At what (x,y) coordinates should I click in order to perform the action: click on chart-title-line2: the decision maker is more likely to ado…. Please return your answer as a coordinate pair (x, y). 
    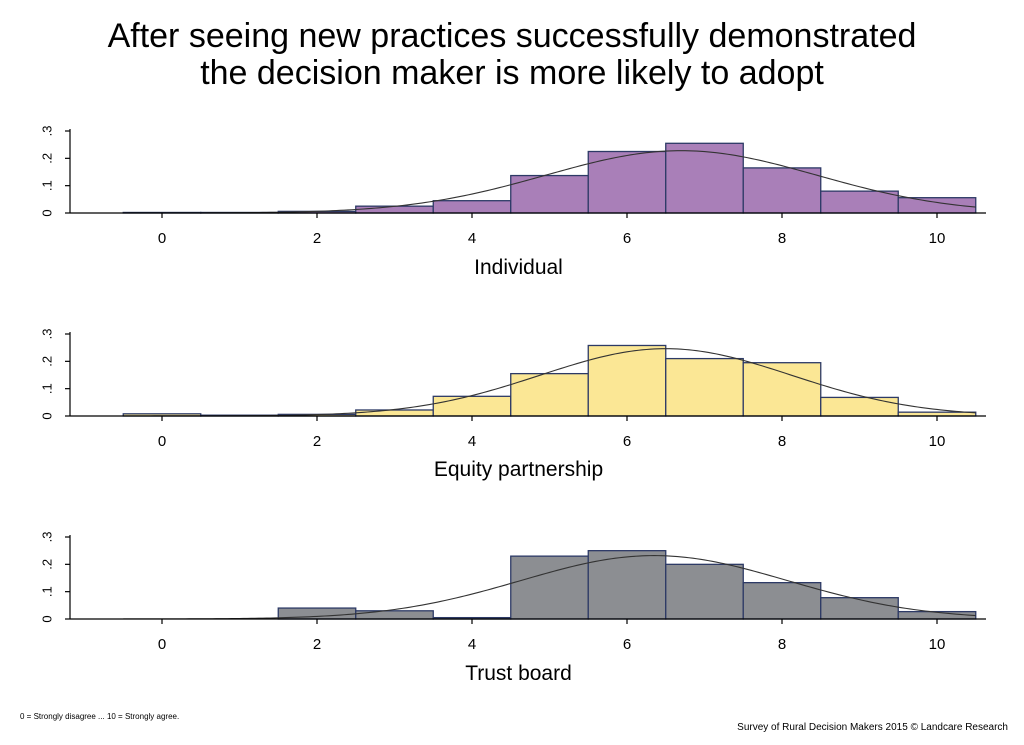
    Looking at the image, I should click on (512, 73).